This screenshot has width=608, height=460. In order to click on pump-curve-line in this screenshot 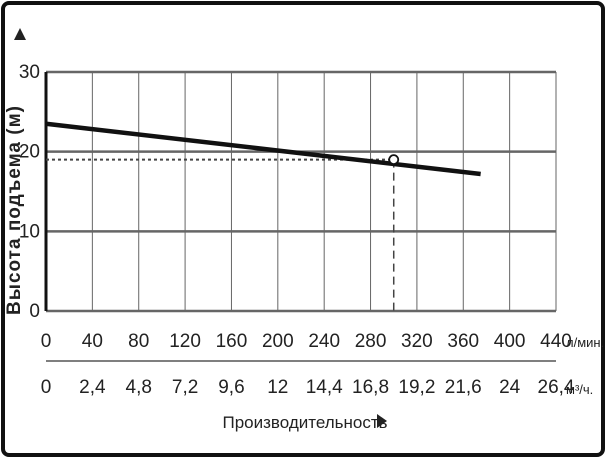, I will do `click(263, 149)`.